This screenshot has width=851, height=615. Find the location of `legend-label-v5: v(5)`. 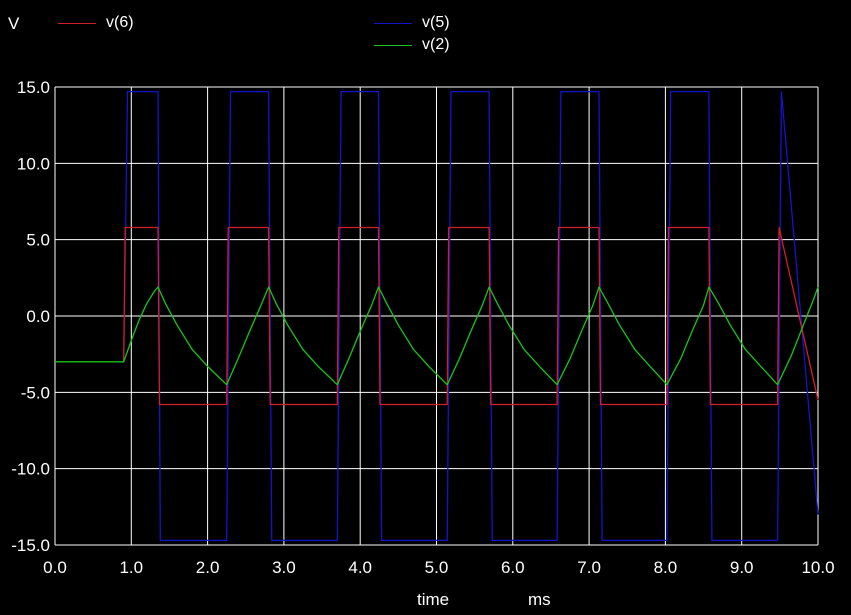

legend-label-v5: v(5) is located at coordinates (436, 22).